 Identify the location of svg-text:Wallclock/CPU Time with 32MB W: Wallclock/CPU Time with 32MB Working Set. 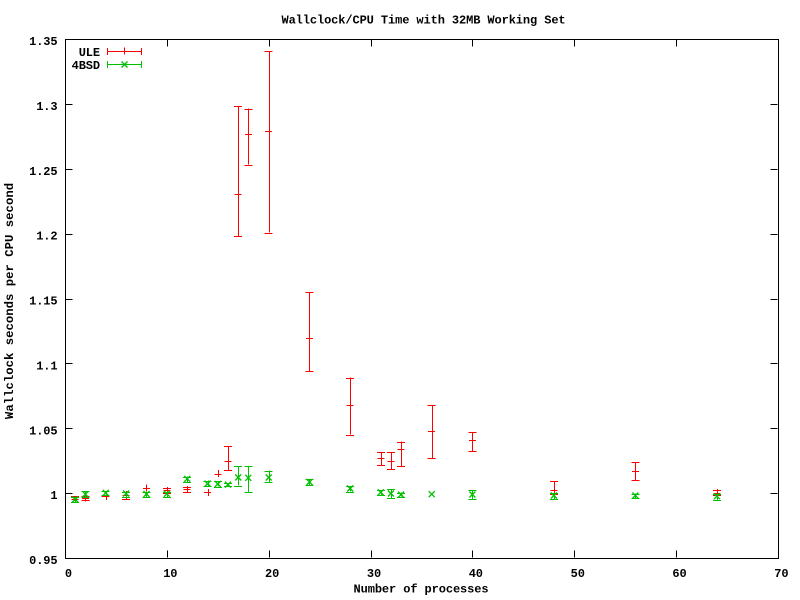
(423, 21).